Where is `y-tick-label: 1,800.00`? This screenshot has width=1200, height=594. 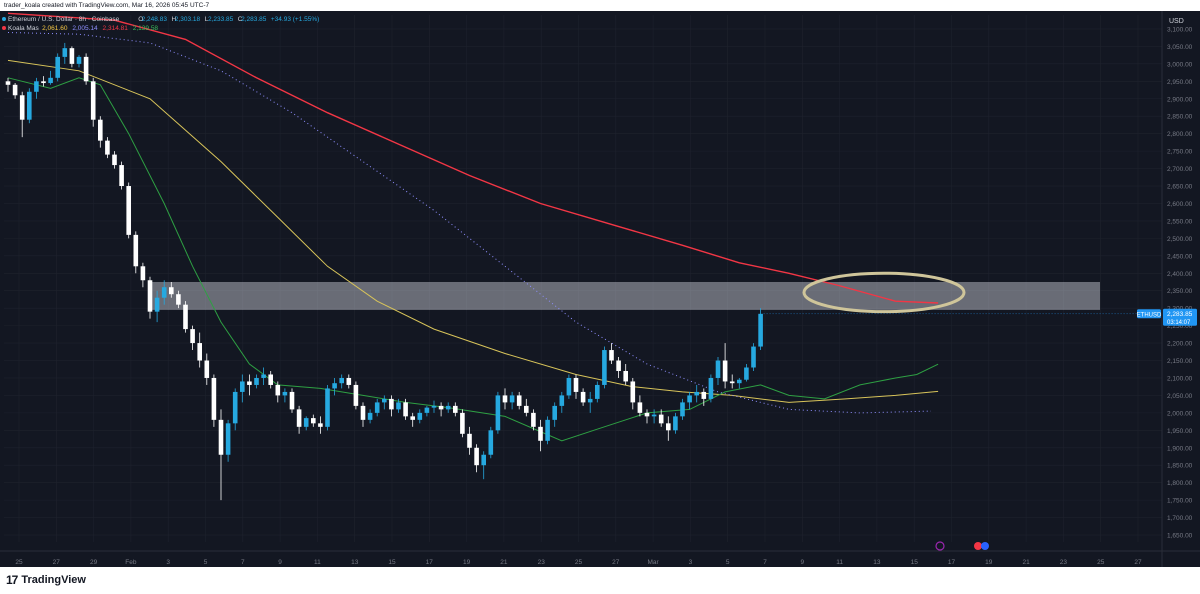 y-tick-label: 1,800.00 is located at coordinates (1180, 483).